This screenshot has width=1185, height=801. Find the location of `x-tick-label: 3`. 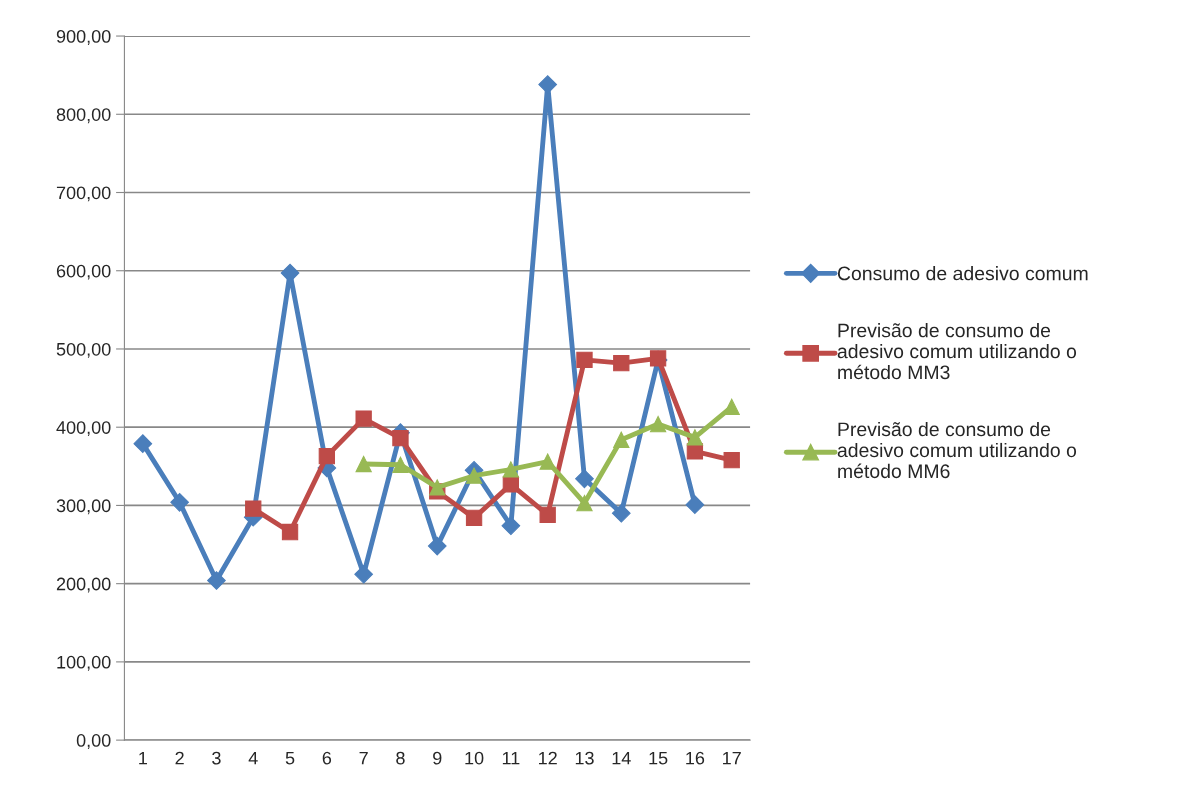

x-tick-label: 3 is located at coordinates (216, 758).